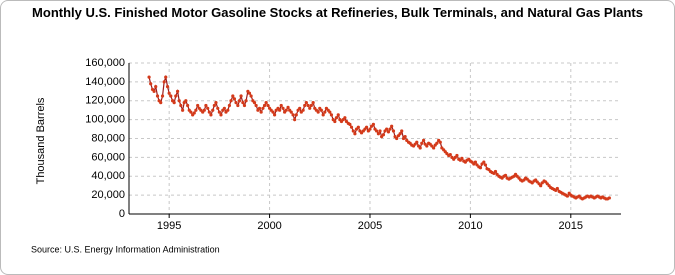 This screenshot has width=675, height=275. I want to click on y-tick-label: 100,000, so click(105, 120).